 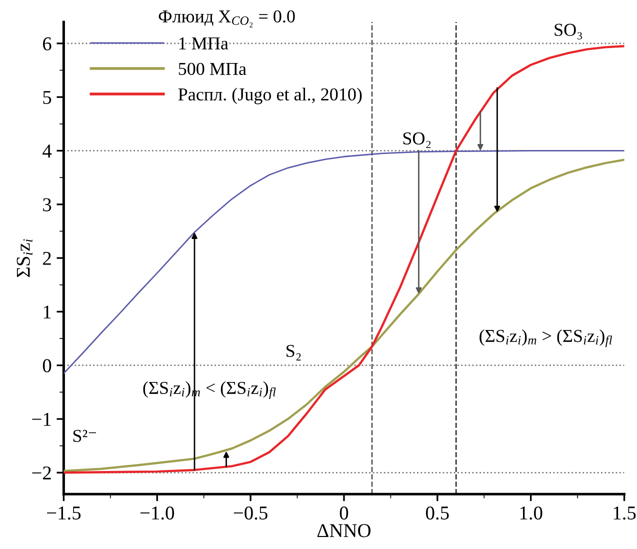 What do you see at coordinates (203, 43) in the screenshot?
I see `legend-label: 1 МПа` at bounding box center [203, 43].